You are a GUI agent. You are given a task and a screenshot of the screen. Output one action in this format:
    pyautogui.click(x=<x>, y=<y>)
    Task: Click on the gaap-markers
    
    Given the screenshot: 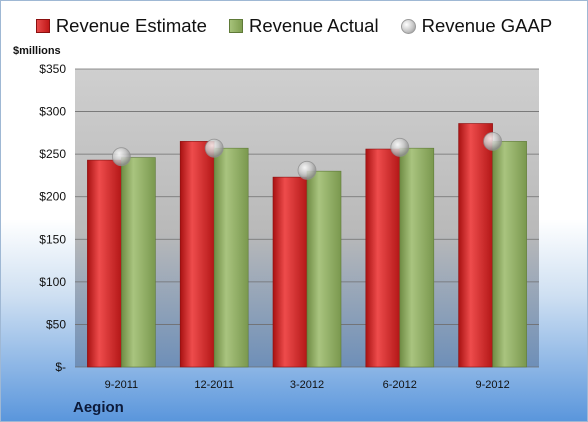 What is the action you would take?
    pyautogui.click(x=307, y=155)
    